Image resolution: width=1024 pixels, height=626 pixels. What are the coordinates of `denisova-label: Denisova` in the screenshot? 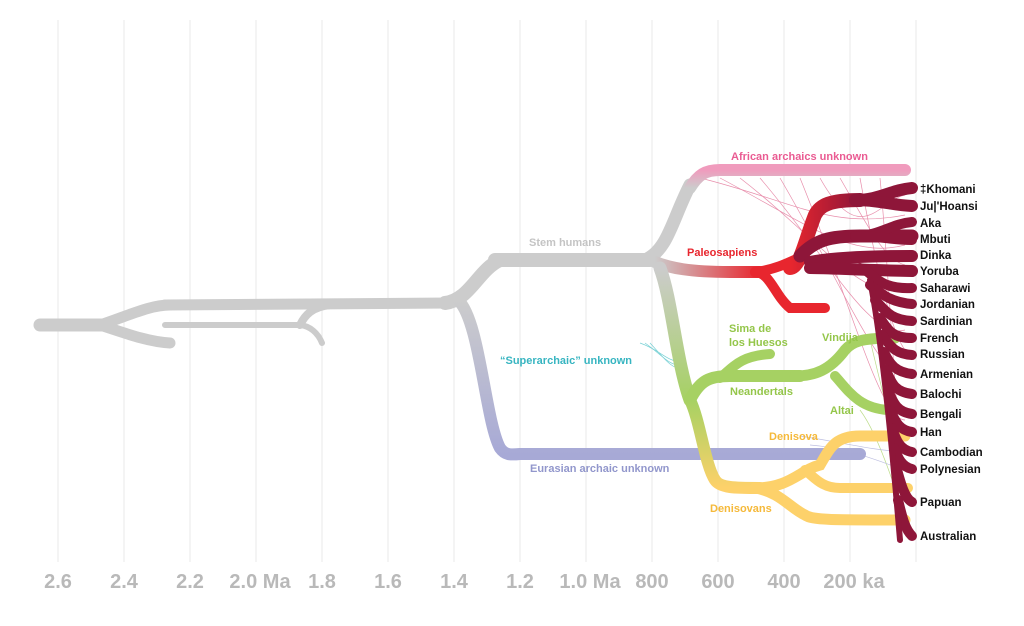 It's located at (794, 437).